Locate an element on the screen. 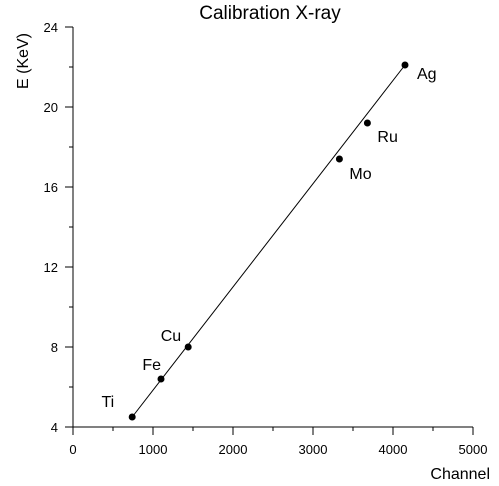  x-tick-label: 4000 is located at coordinates (393, 449).